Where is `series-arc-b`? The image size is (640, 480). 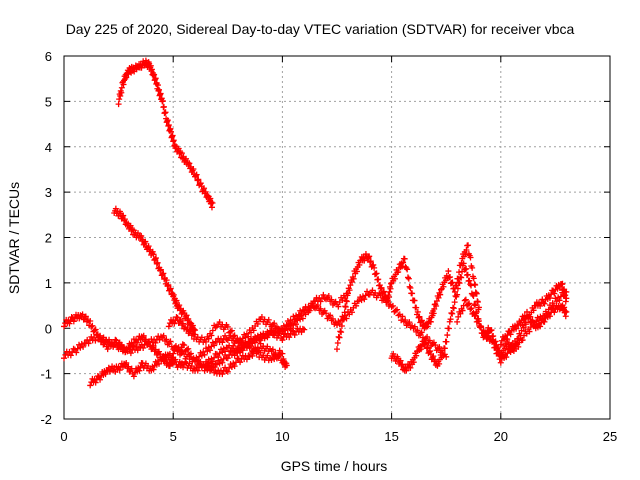 series-arc-b is located at coordinates (119, 340).